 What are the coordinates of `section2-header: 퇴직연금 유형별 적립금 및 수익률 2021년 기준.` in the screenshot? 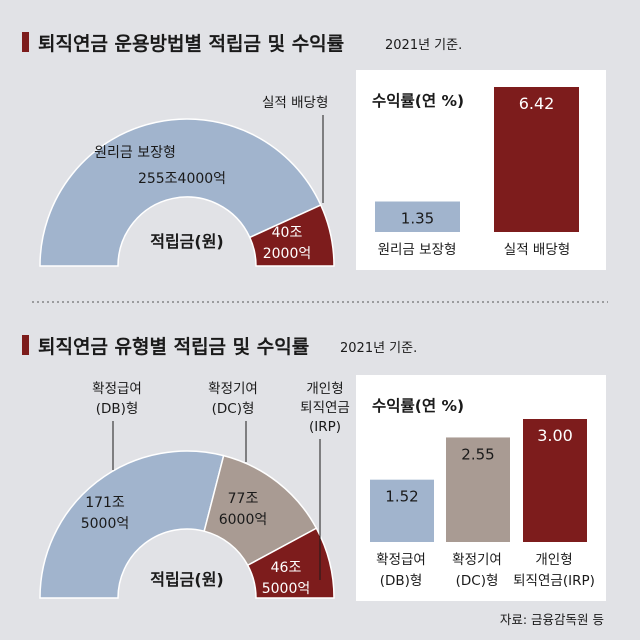 It's located at (219, 346).